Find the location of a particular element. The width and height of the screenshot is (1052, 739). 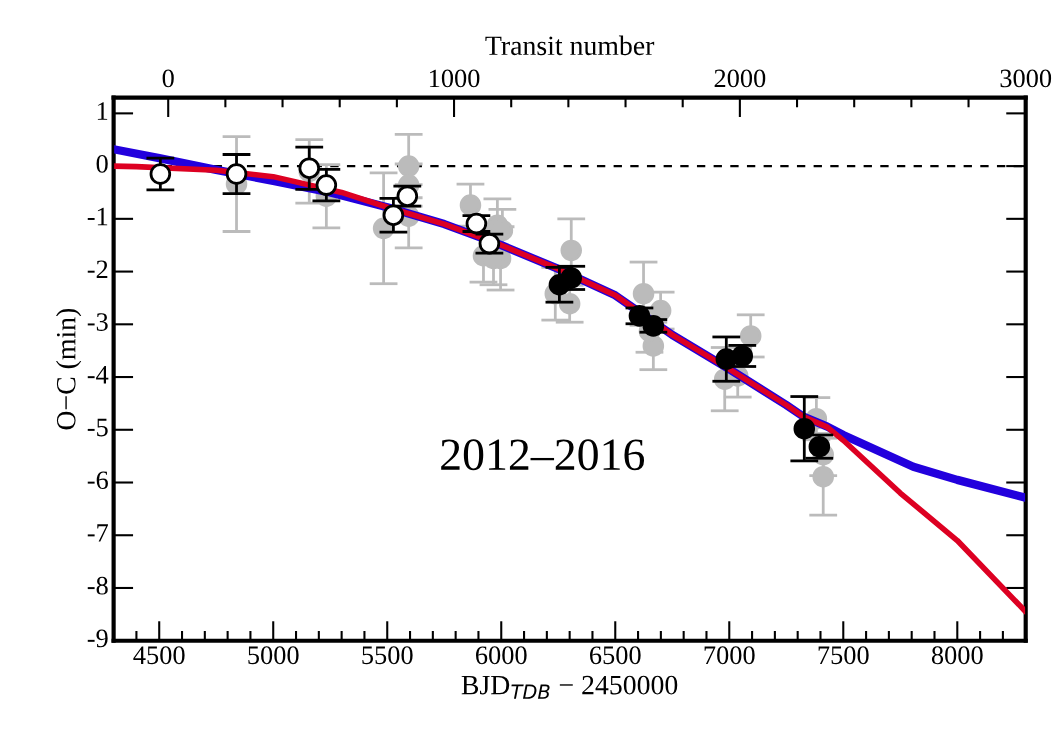

x2-tick-label: 3000 is located at coordinates (1026, 78).